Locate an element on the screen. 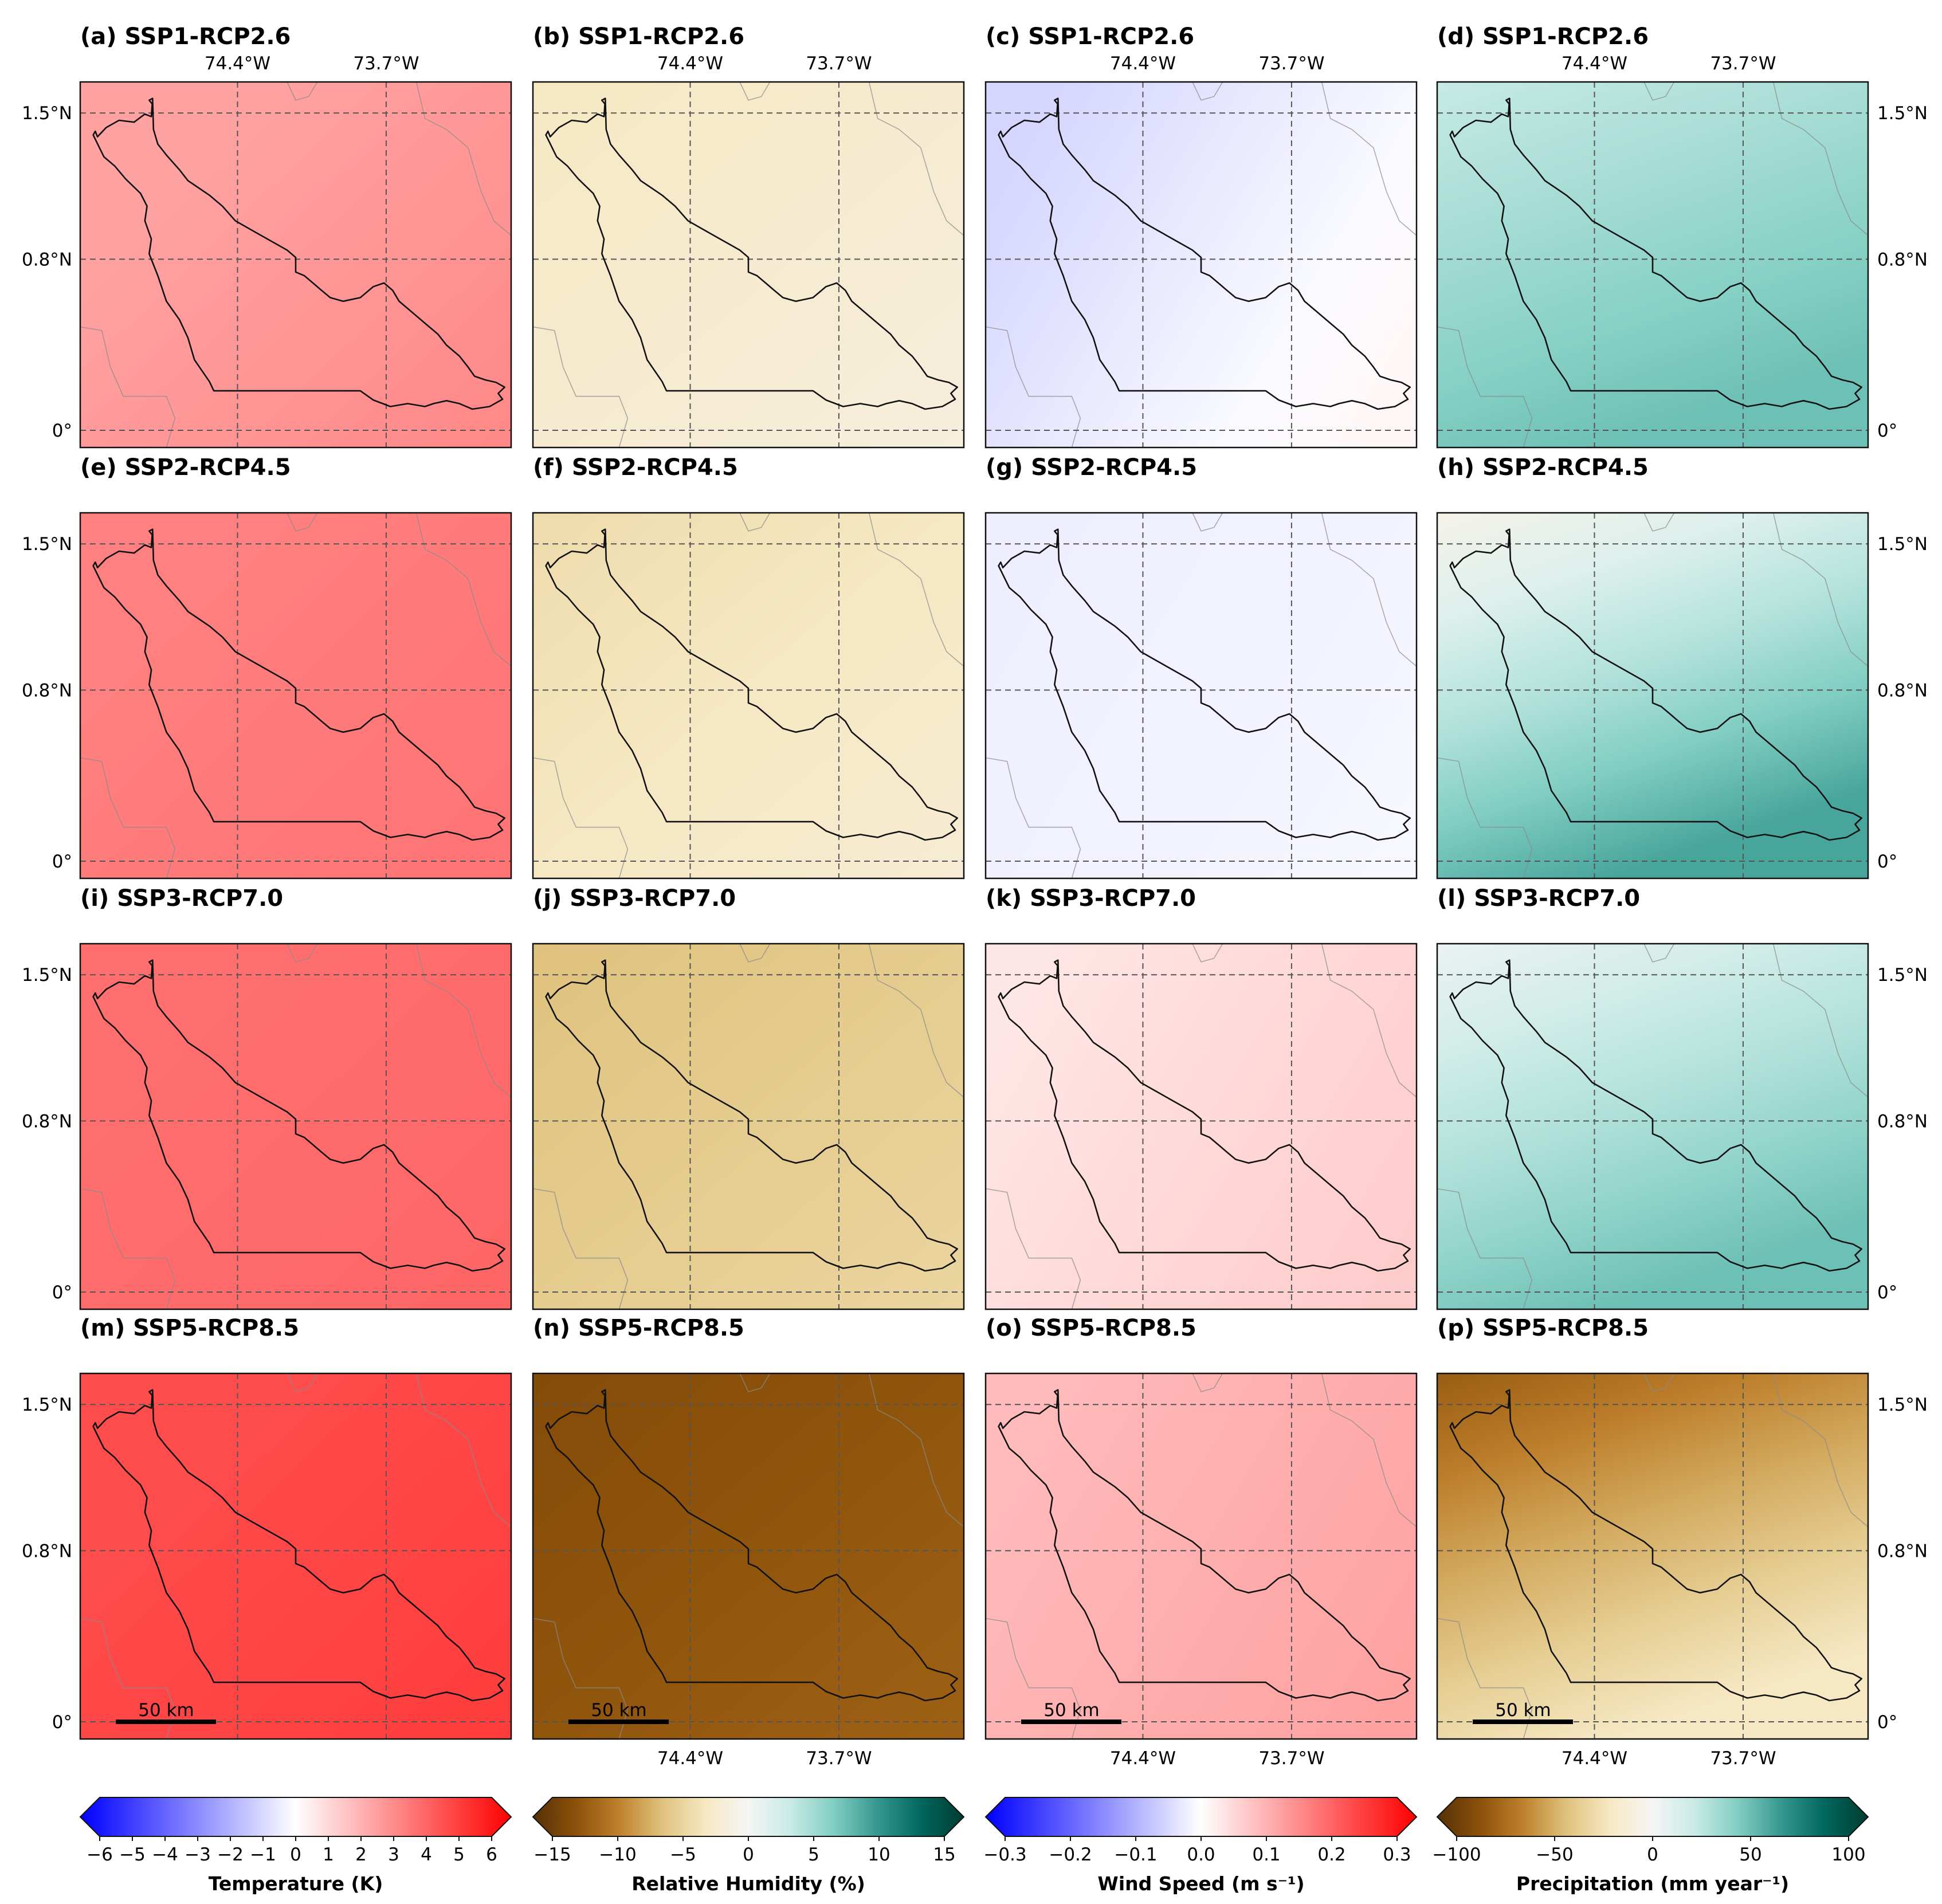  colorbar-tick-label: −6 is located at coordinates (100, 1854).